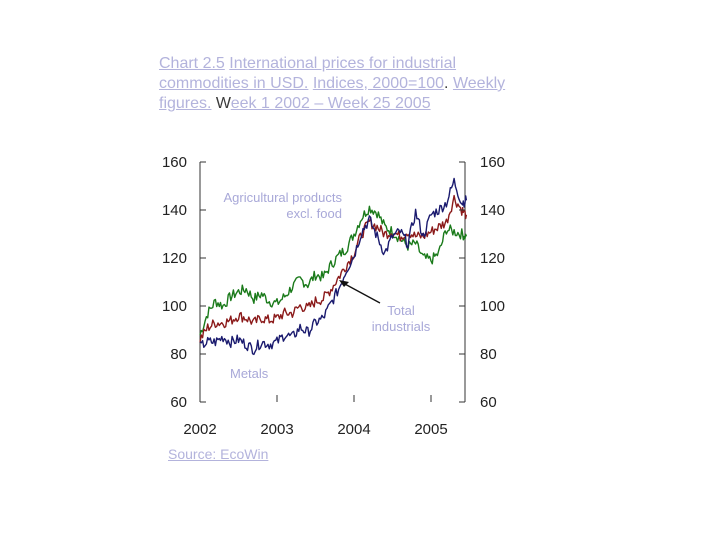  I want to click on series-line-metals, so click(333, 266).